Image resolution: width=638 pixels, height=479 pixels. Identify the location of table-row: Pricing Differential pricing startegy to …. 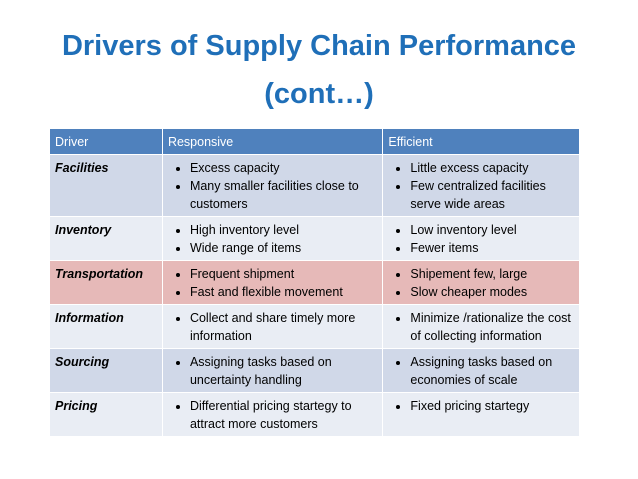
(314, 414).